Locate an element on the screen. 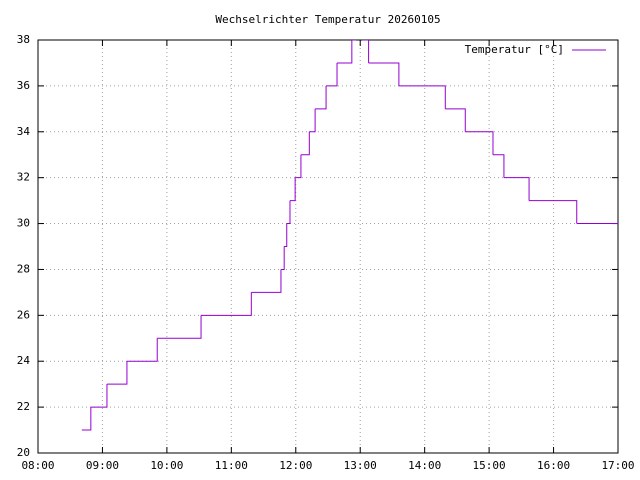 Image resolution: width=640 pixels, height=480 pixels. y-tick-label: 28 is located at coordinates (23, 268).